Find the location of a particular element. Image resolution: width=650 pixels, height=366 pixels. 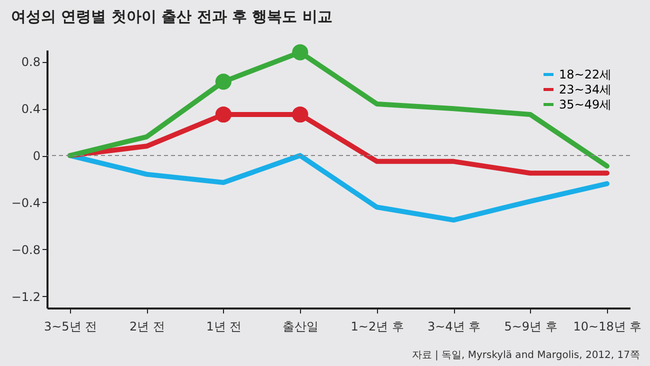

y-tick-label: 0.8 is located at coordinates (30, 62).